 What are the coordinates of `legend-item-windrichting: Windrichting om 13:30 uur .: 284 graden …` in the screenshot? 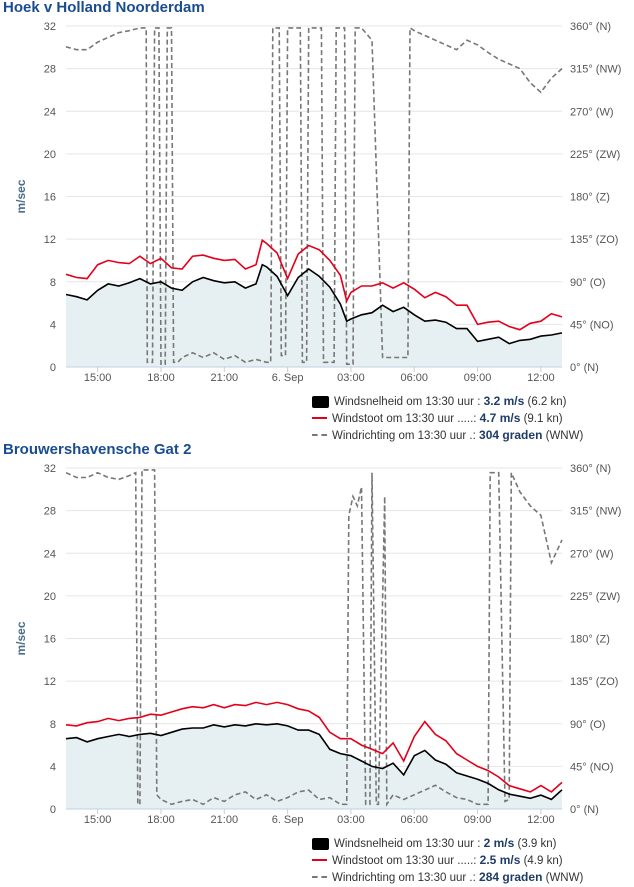 It's located at (447, 877).